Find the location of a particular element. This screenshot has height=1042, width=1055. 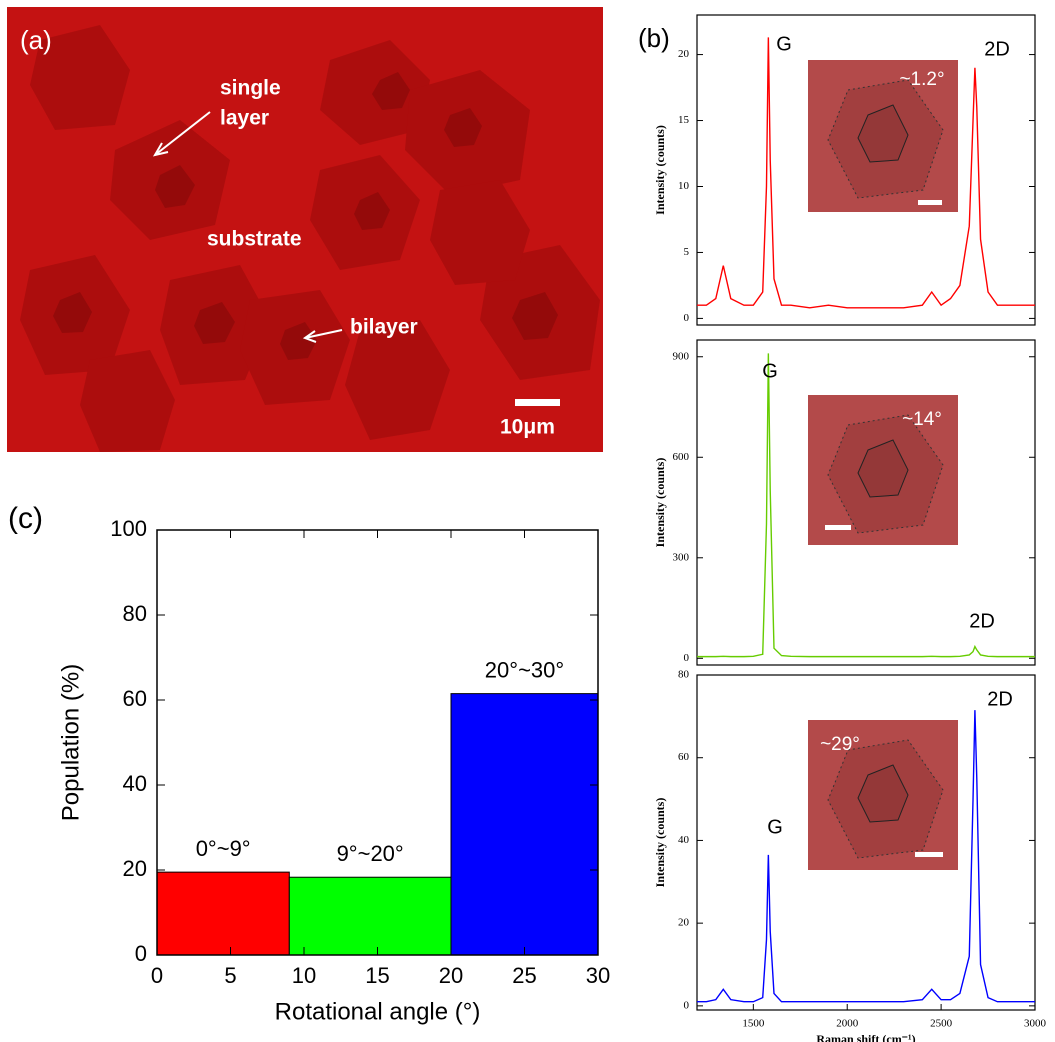

x-axis-label: Raman shift (cm⁻¹) is located at coordinates (865, 1037).